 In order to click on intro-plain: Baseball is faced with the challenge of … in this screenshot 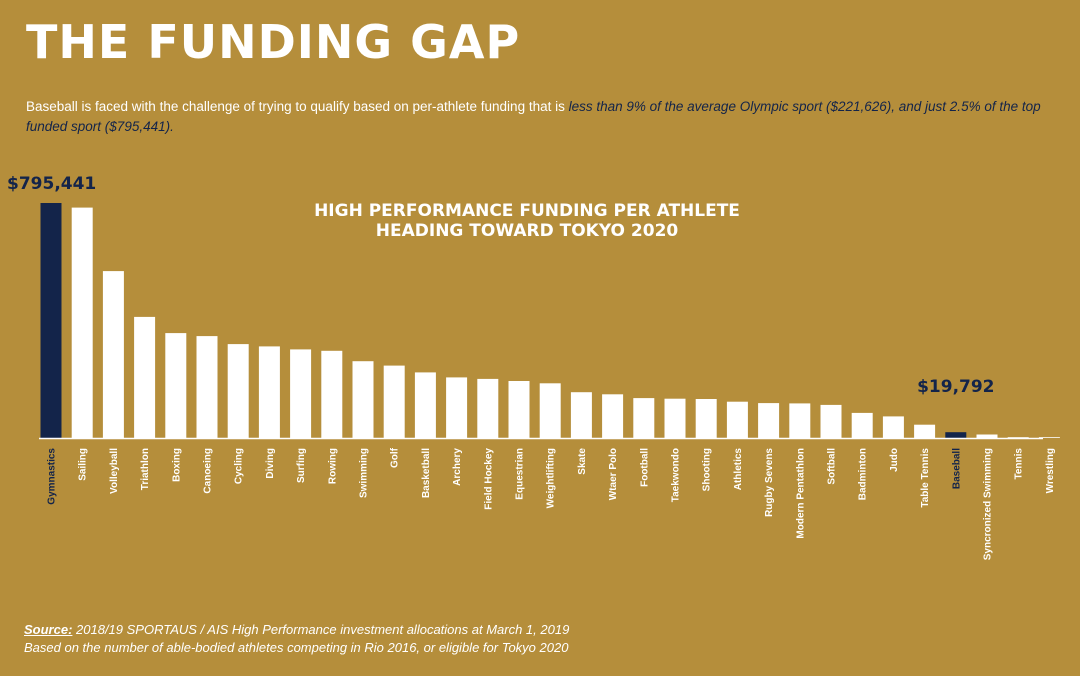, I will do `click(297, 106)`.